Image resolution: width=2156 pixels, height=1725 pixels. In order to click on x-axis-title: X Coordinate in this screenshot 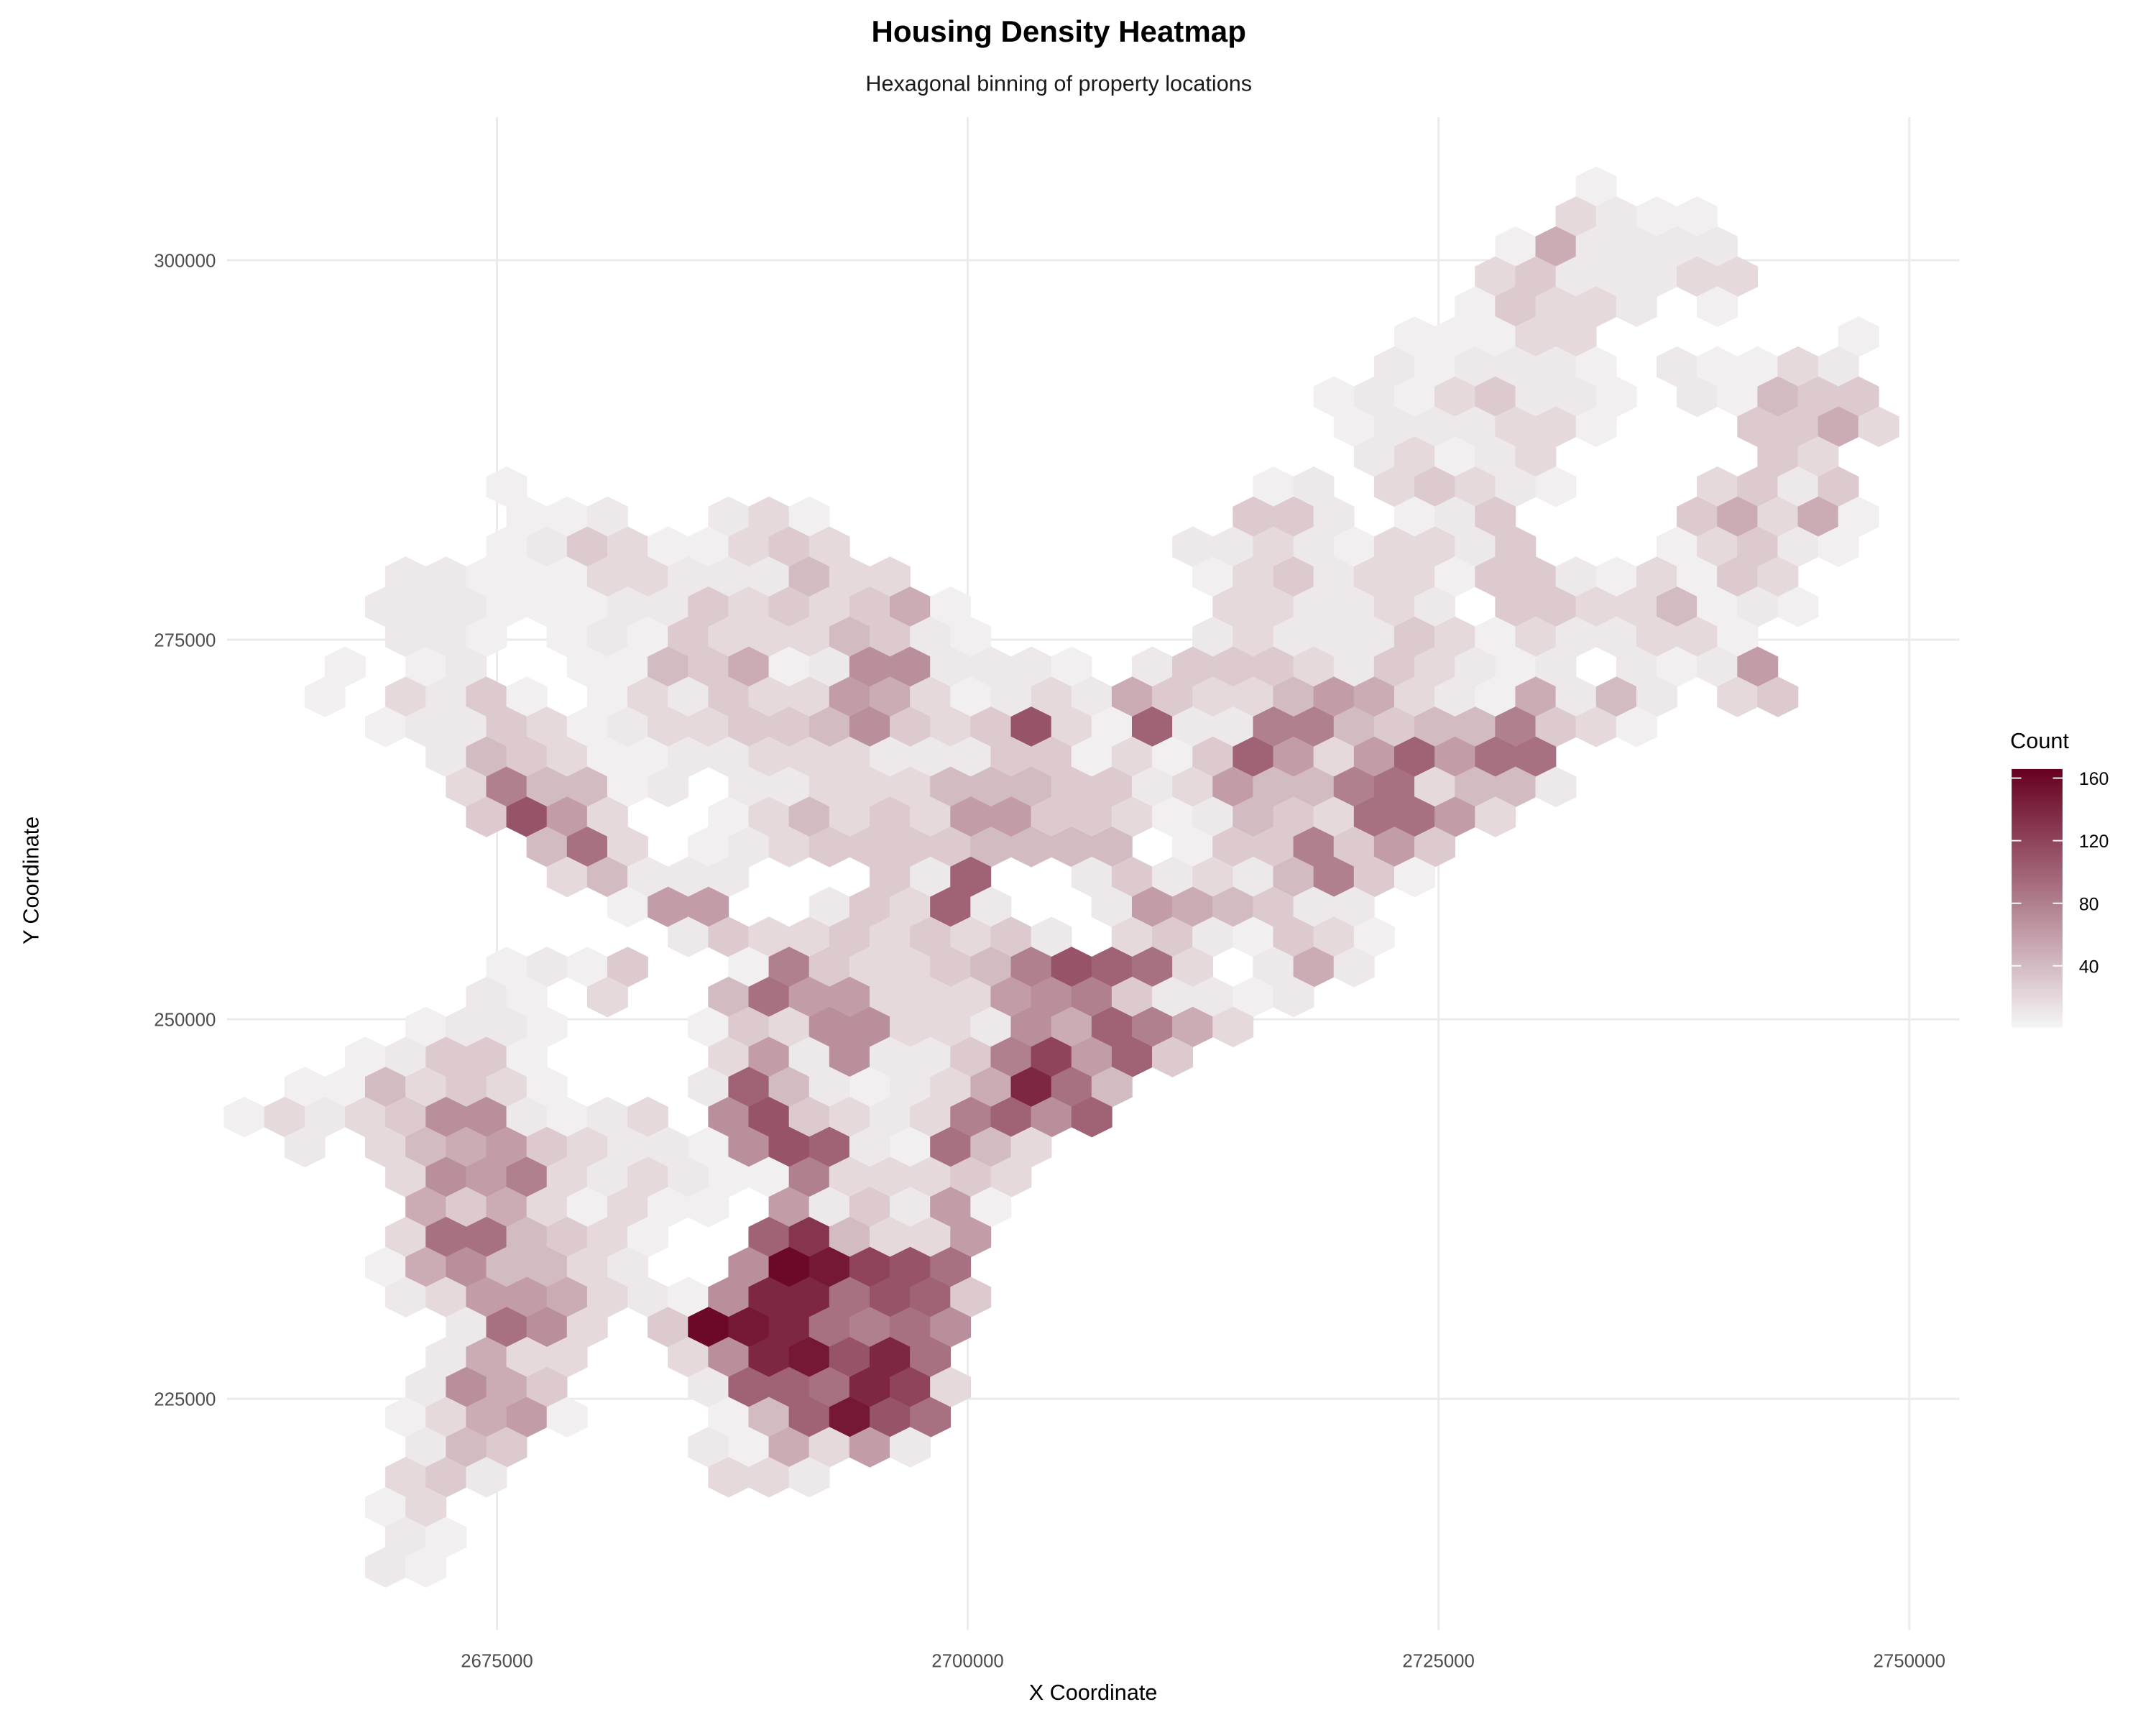, I will do `click(1093, 1692)`.